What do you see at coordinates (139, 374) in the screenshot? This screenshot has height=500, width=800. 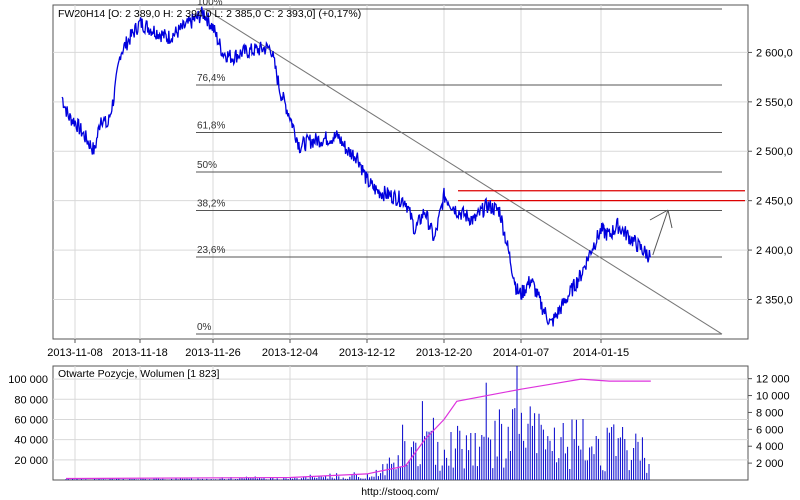 I see `volume-title: Otwarte Pozycje, Wolumen [1 823]` at bounding box center [139, 374].